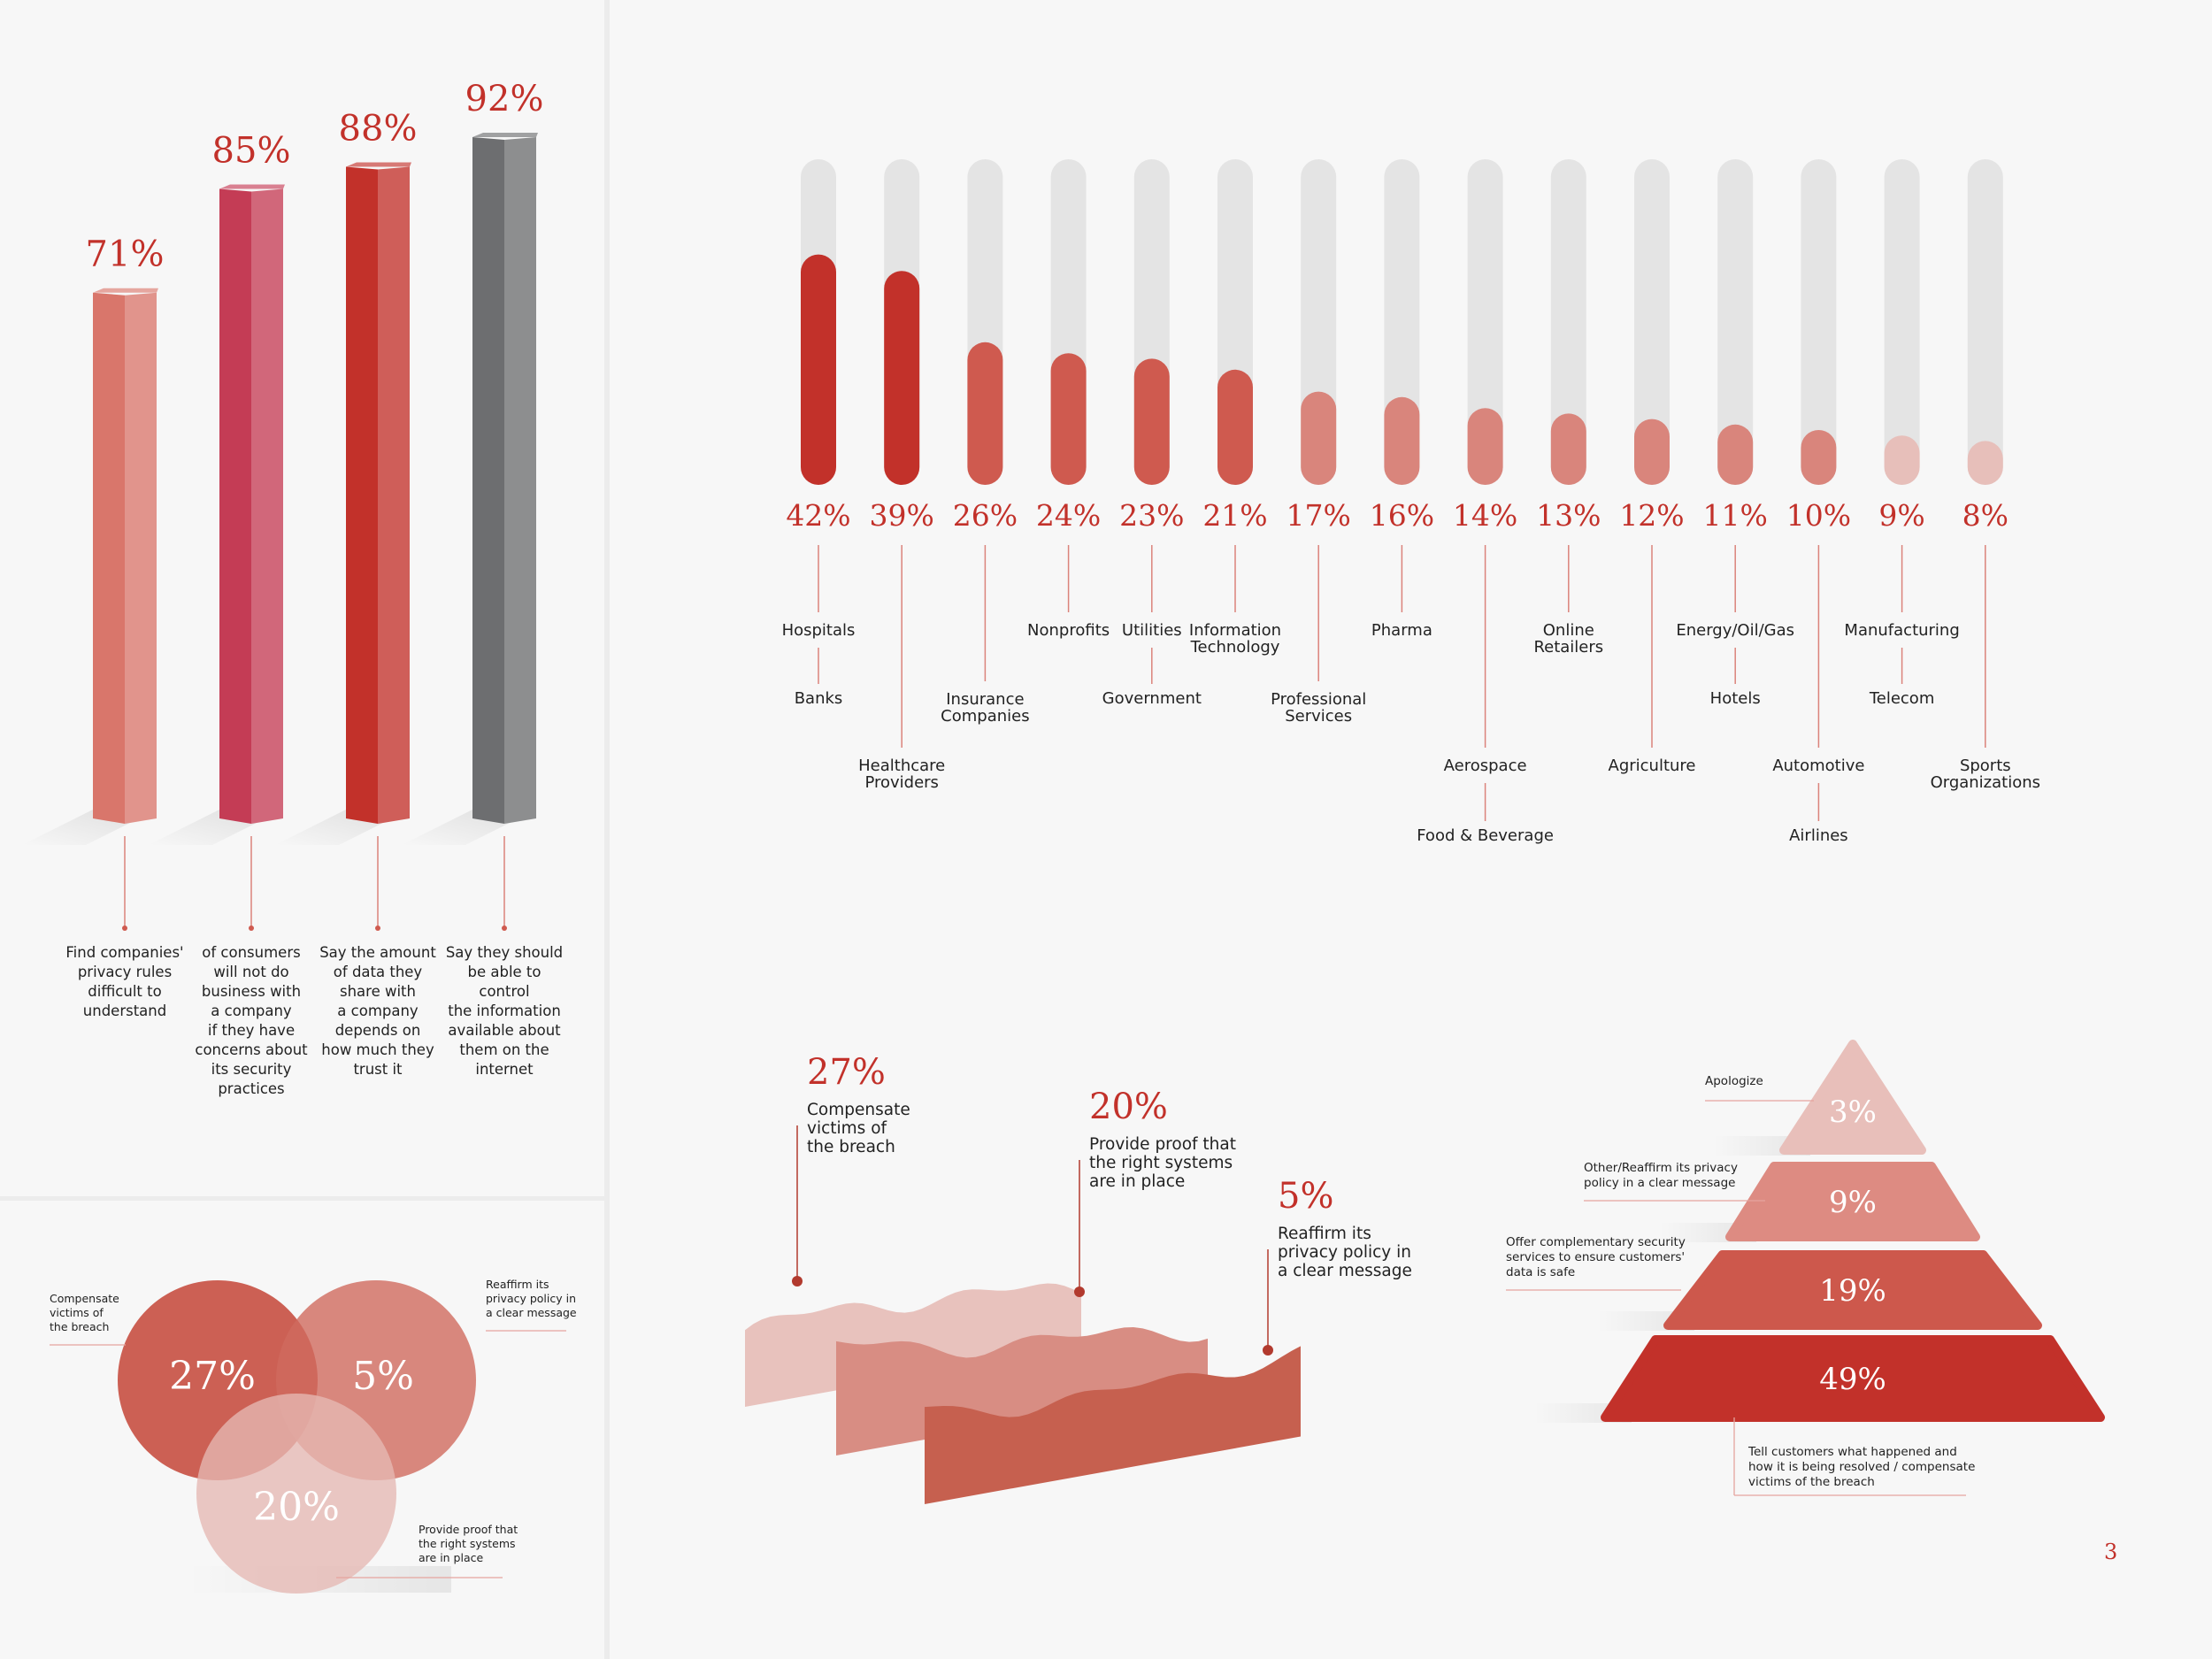 The height and width of the screenshot is (1659, 2212). Describe the element at coordinates (1853, 1112) in the screenshot. I see `tier-value-label: 3%` at that location.